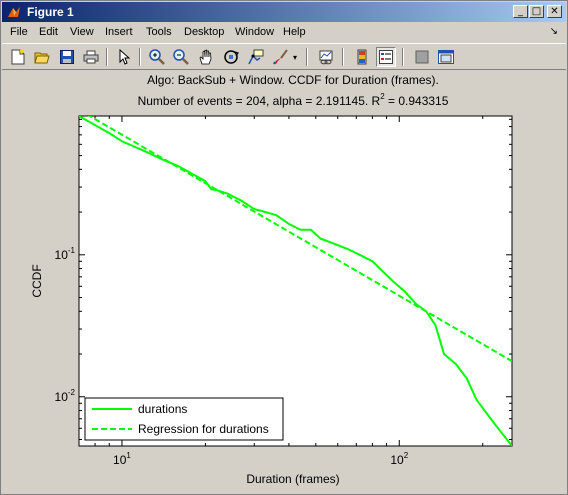 This screenshot has width=568, height=495. Describe the element at coordinates (119, 32) in the screenshot. I see `menu-insert: Insert` at that location.